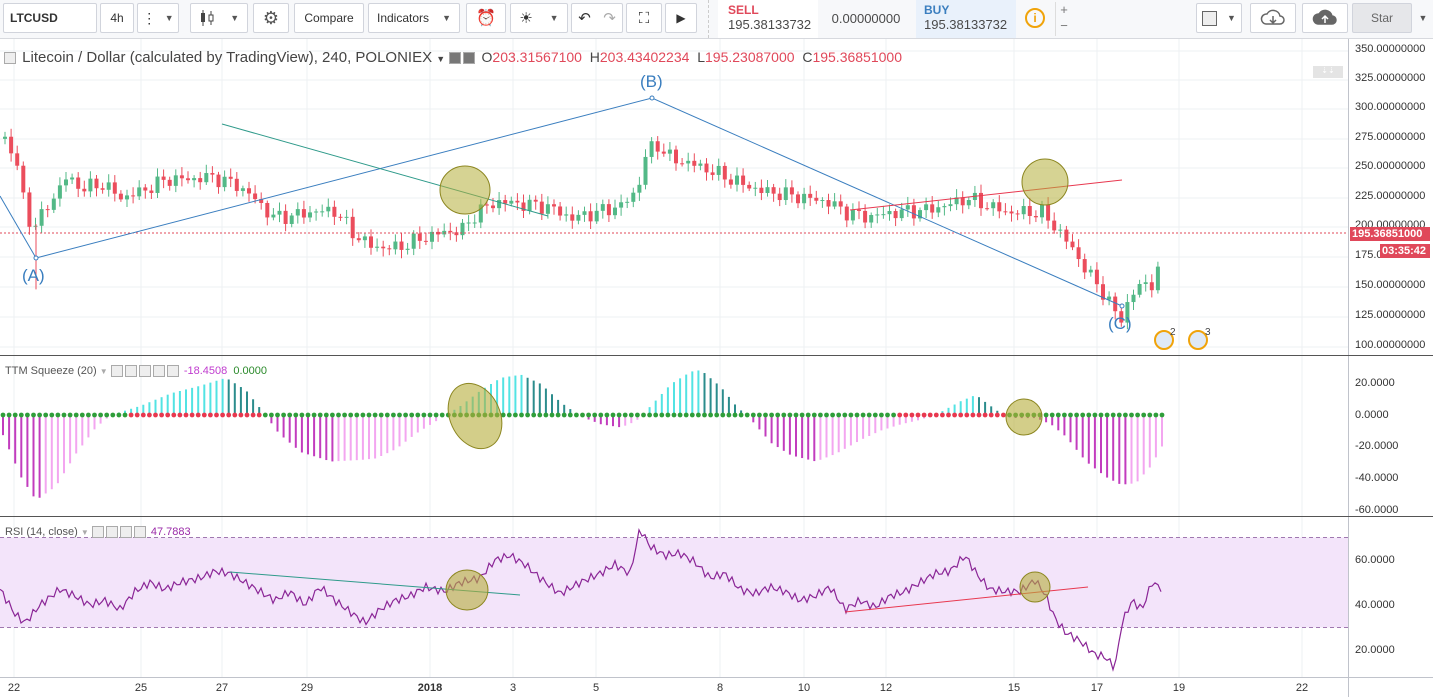  I want to click on time-axis: 22 25 27 29 2018 3 5 8 10 12 15 17 19 22, so click(674, 687).